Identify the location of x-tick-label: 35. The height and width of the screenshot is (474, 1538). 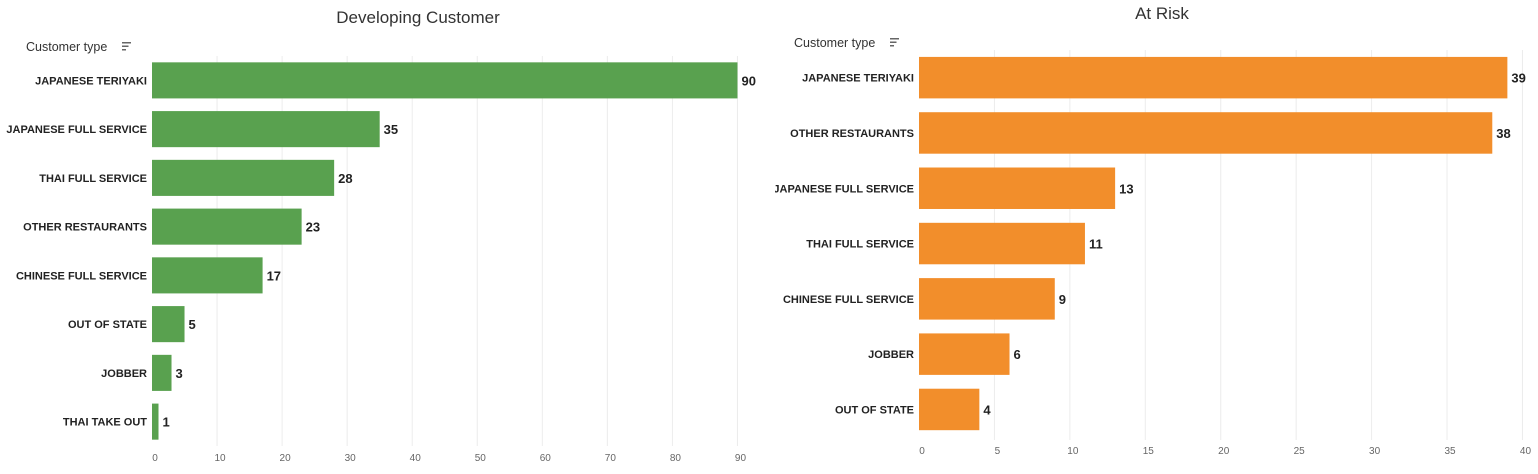
(1450, 451).